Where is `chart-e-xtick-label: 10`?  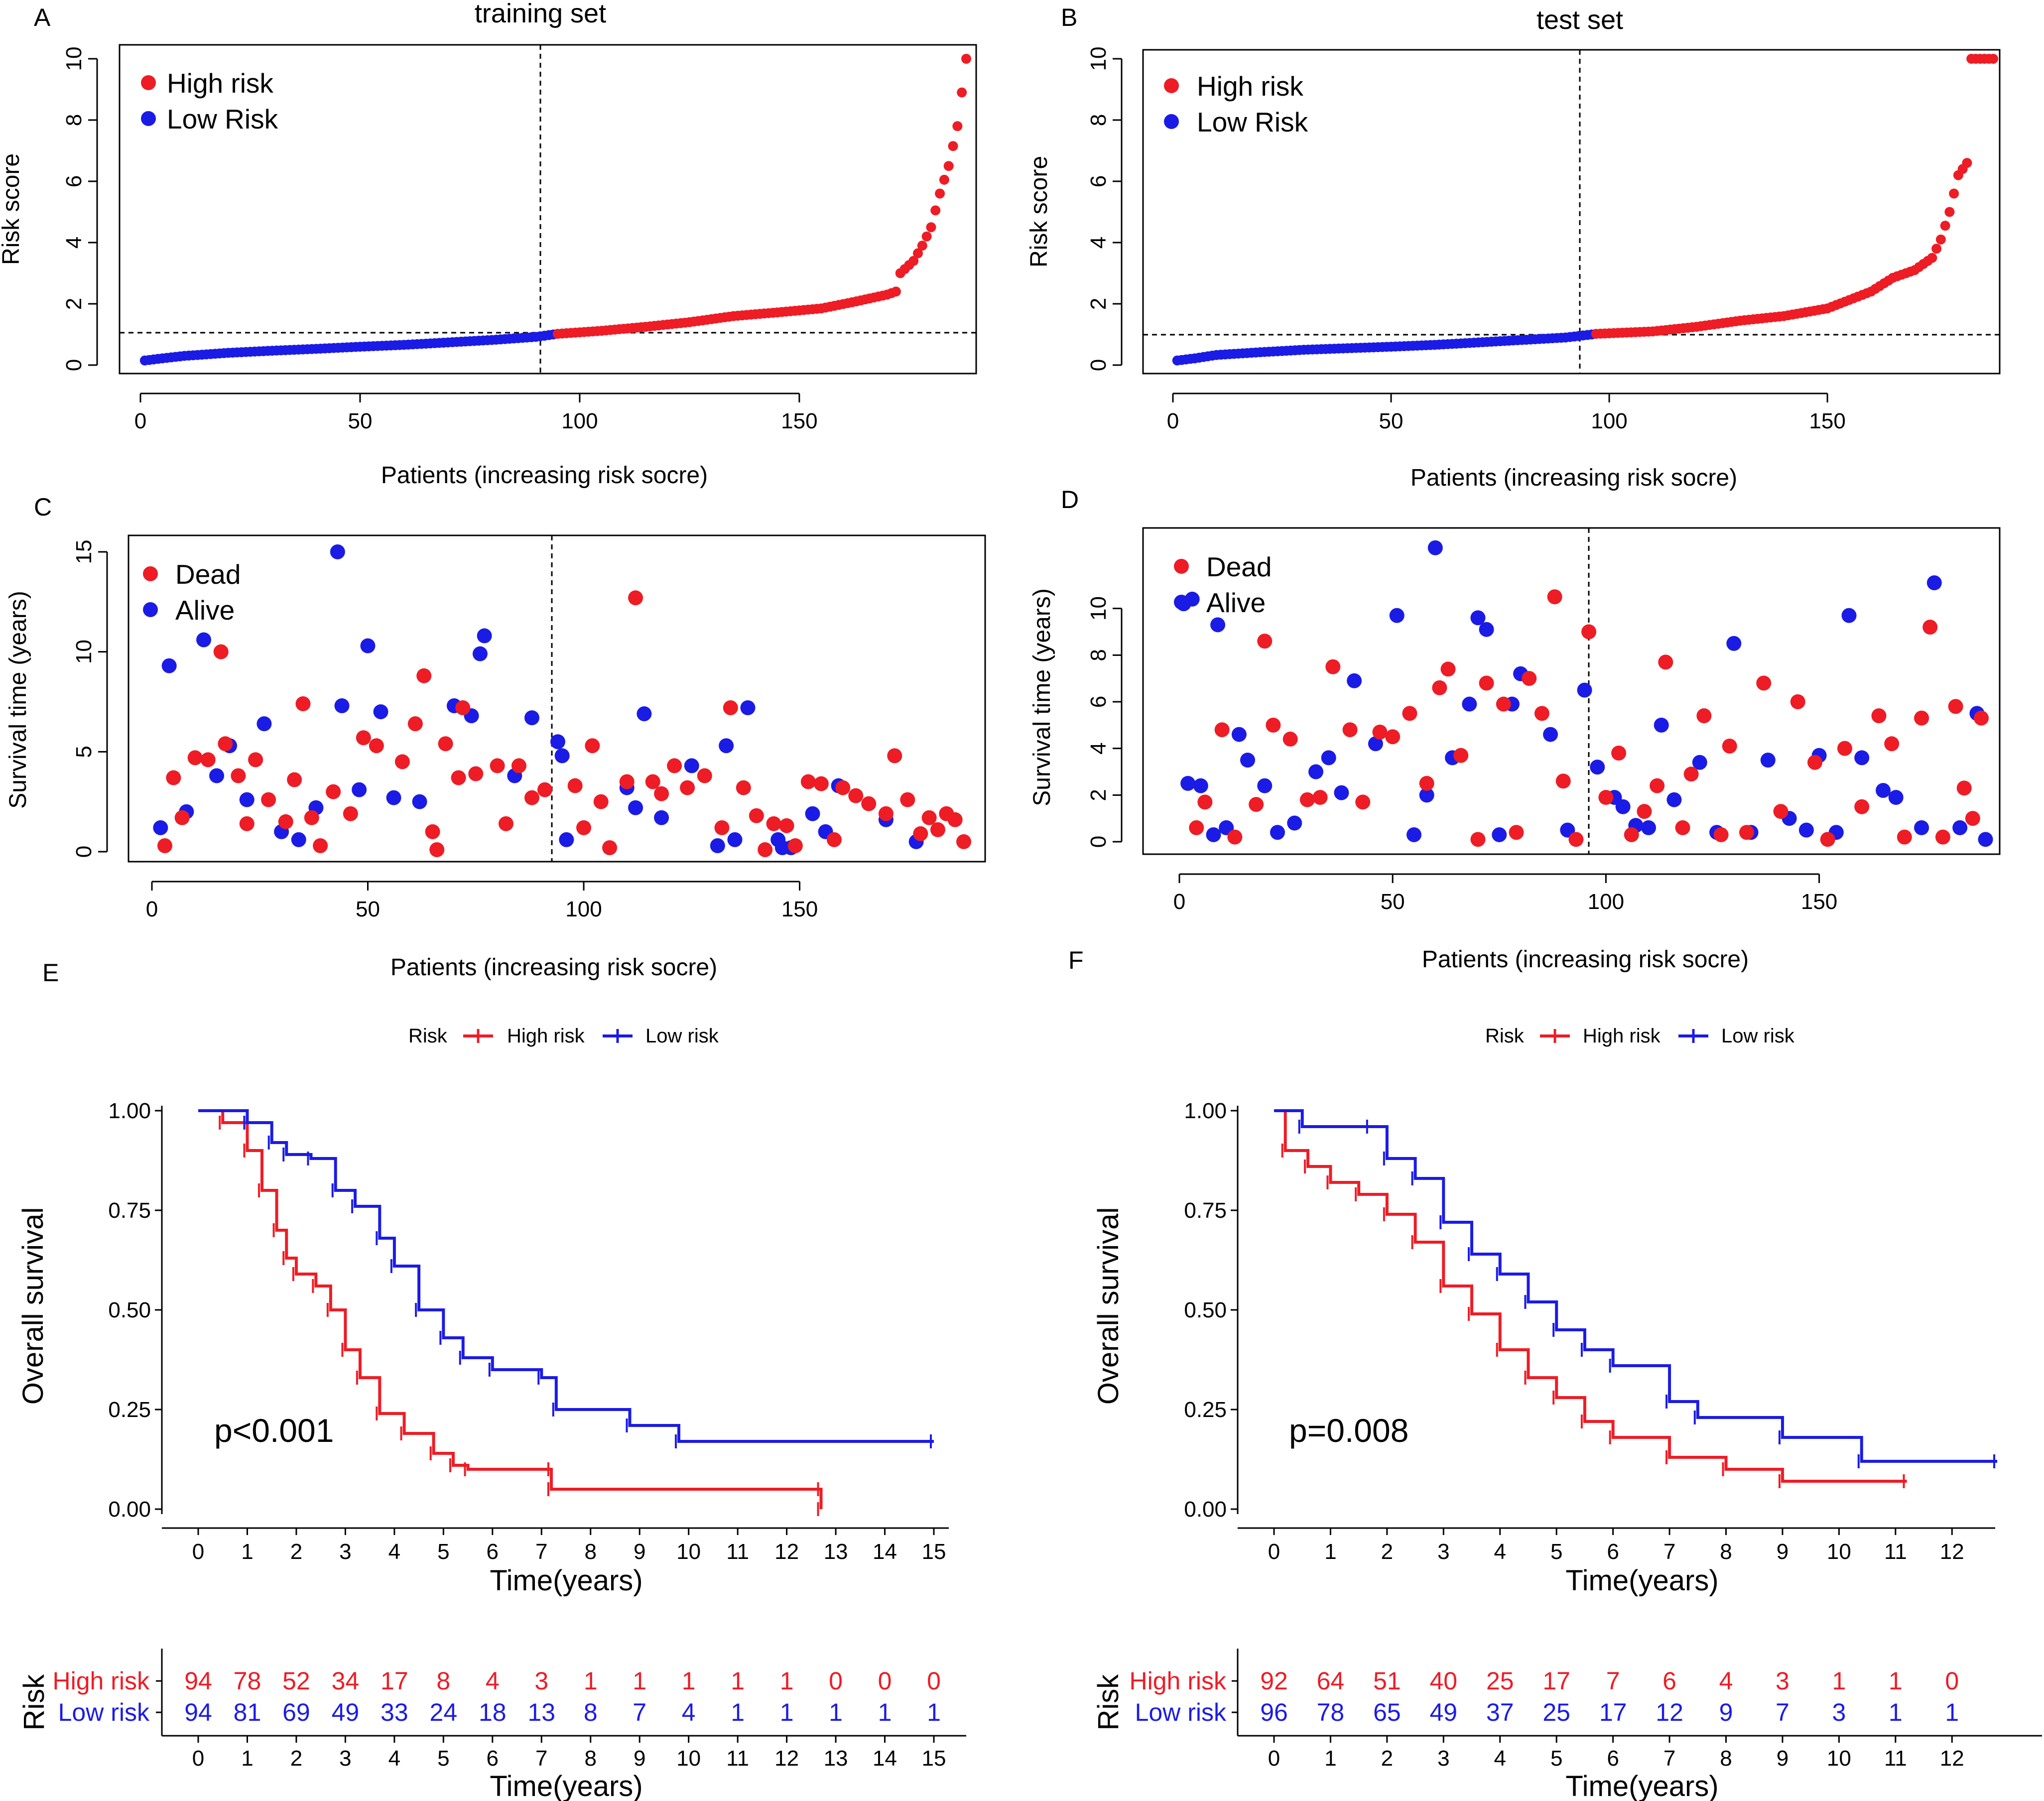 chart-e-xtick-label: 10 is located at coordinates (689, 1552).